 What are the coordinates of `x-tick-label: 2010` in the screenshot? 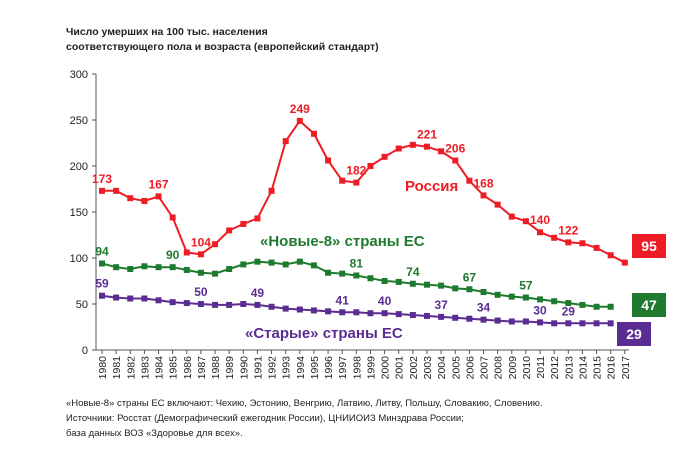 It's located at (527, 368).